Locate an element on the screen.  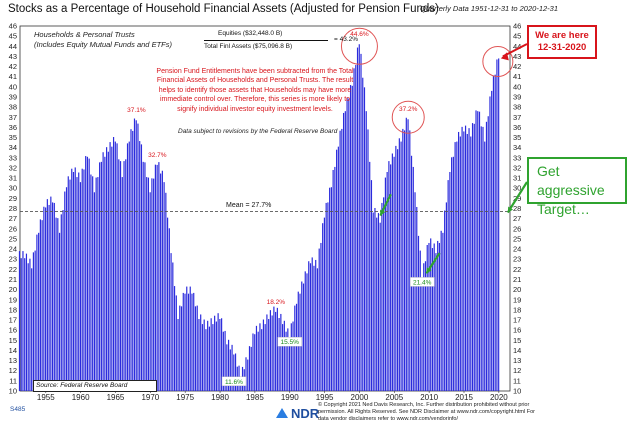
y-tick-label-right: 38 is located at coordinates (517, 107).